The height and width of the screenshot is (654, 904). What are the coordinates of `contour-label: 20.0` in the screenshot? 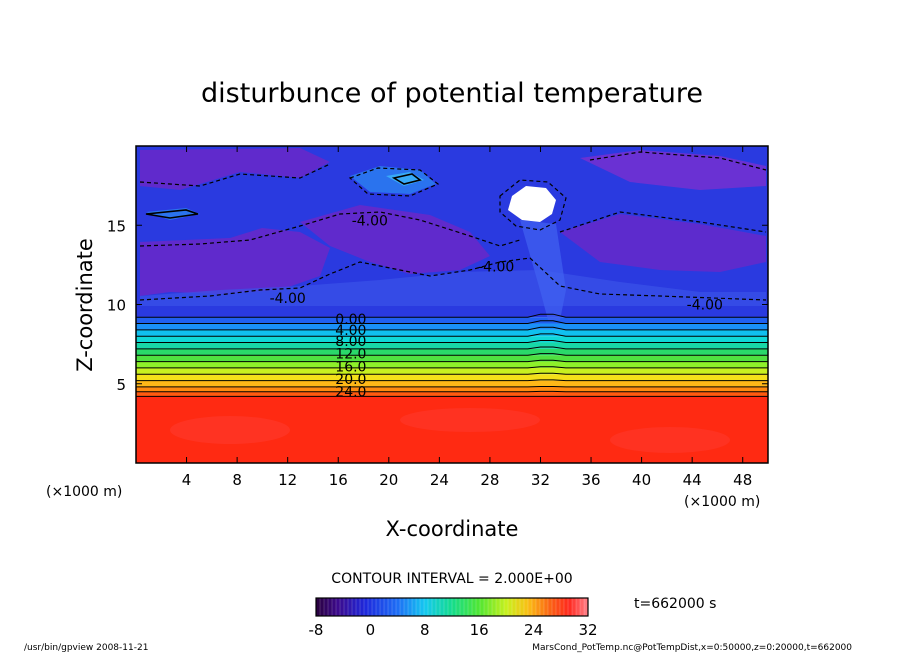 It's located at (350, 380).